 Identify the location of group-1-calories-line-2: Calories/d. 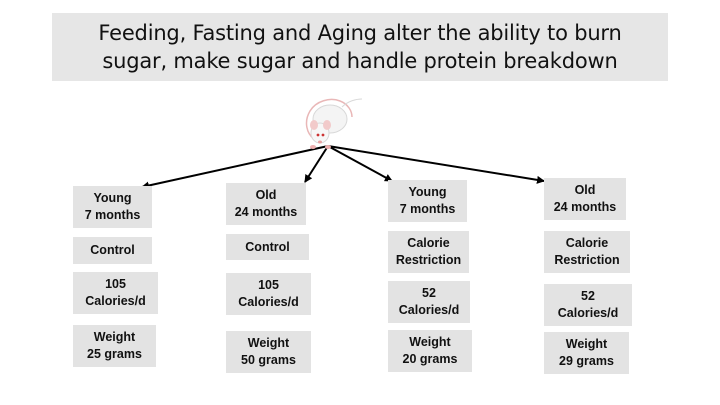
(115, 301).